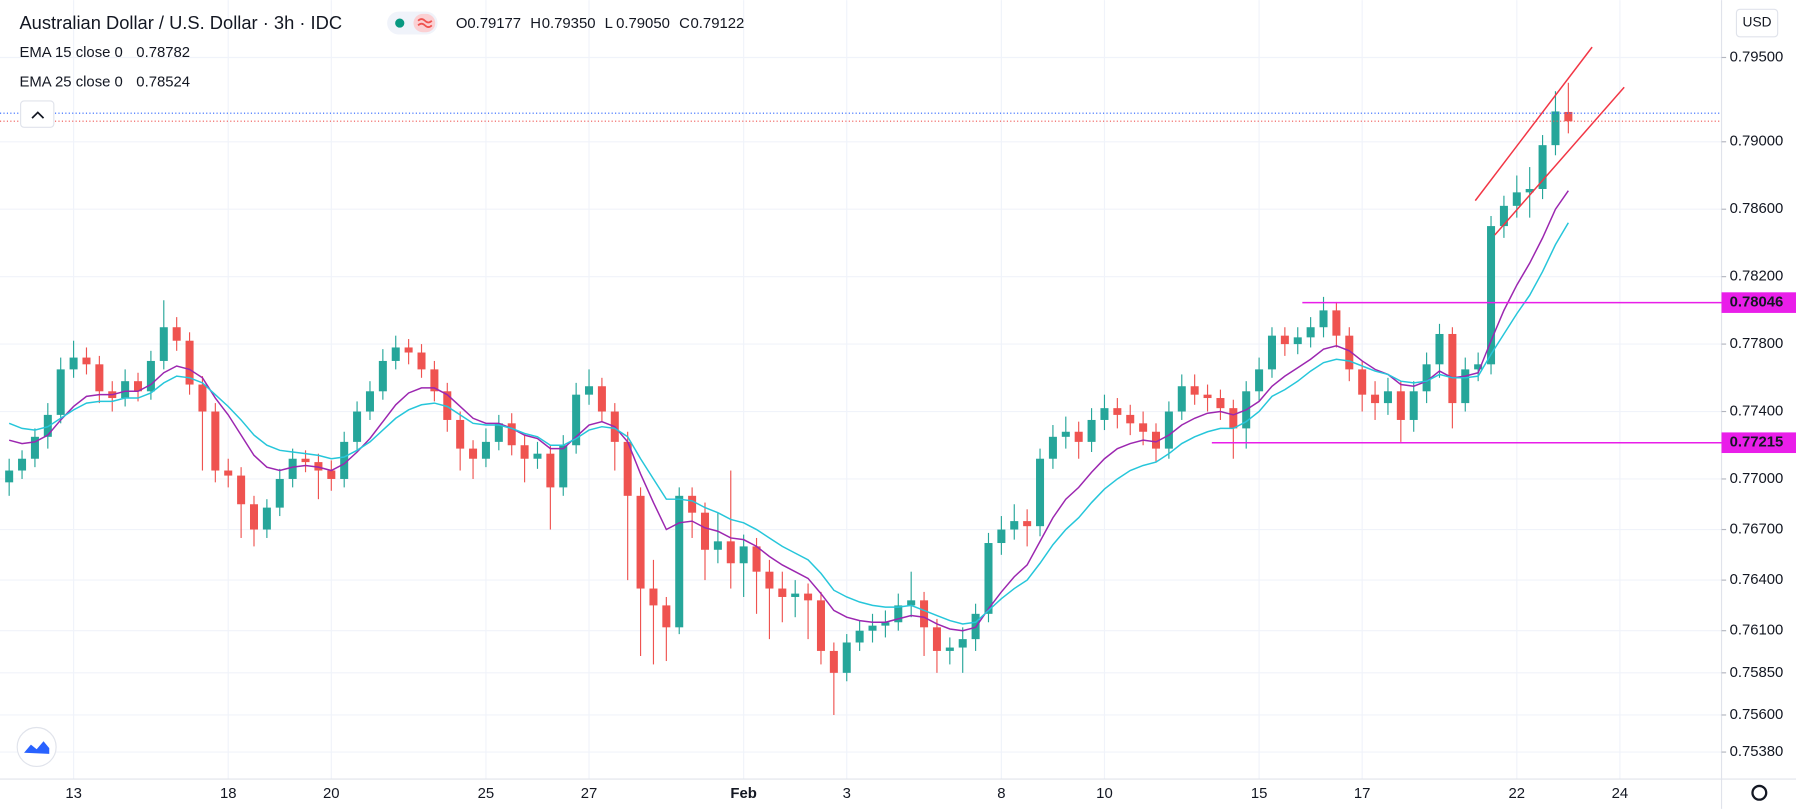 The height and width of the screenshot is (809, 1796). I want to click on collapse-icon, so click(38, 115).